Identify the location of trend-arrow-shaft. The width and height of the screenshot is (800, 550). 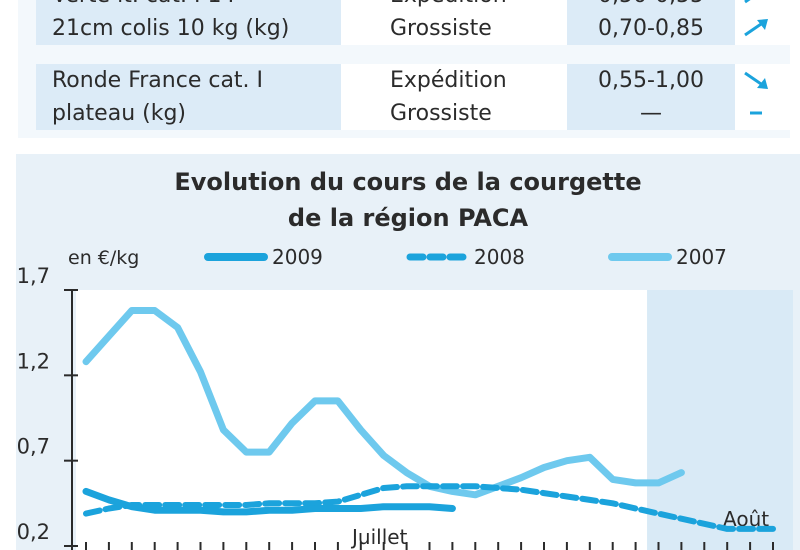
(747, 2).